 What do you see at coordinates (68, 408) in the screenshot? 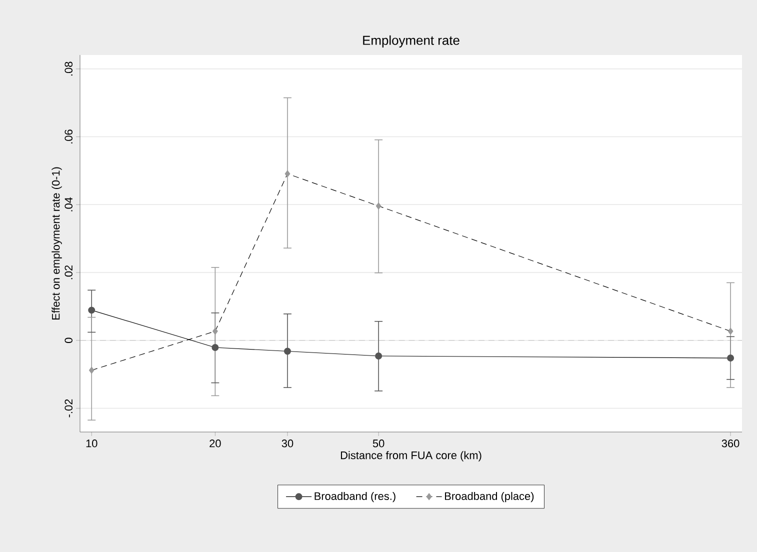
I see `y-tick-label: -.02` at bounding box center [68, 408].